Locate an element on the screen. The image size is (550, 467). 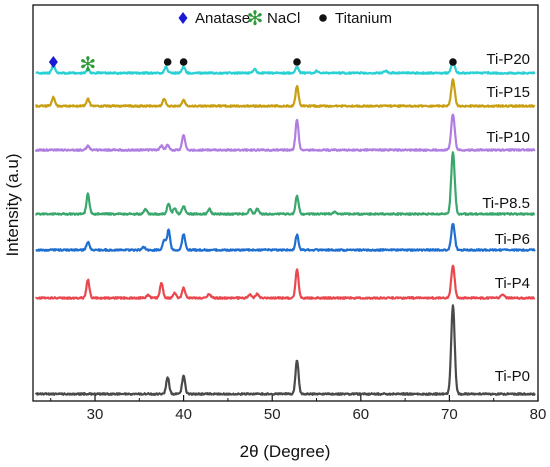
series-label: Ti-P15 is located at coordinates (508, 92).